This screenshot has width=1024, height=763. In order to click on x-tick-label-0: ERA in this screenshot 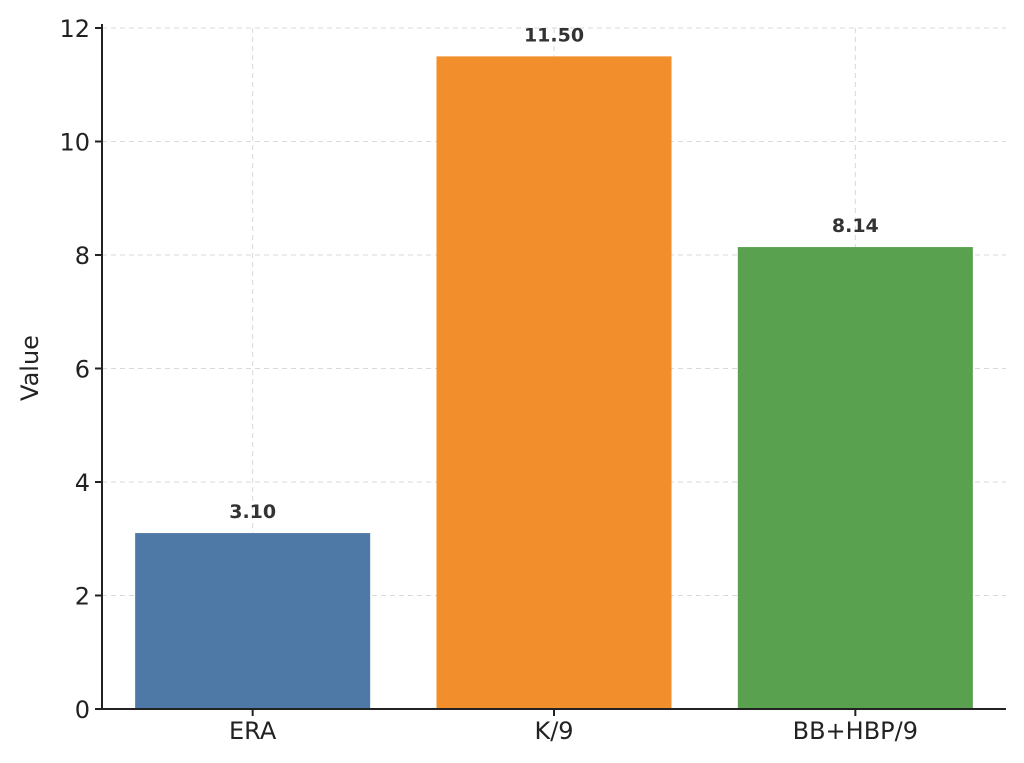, I will do `click(253, 731)`.